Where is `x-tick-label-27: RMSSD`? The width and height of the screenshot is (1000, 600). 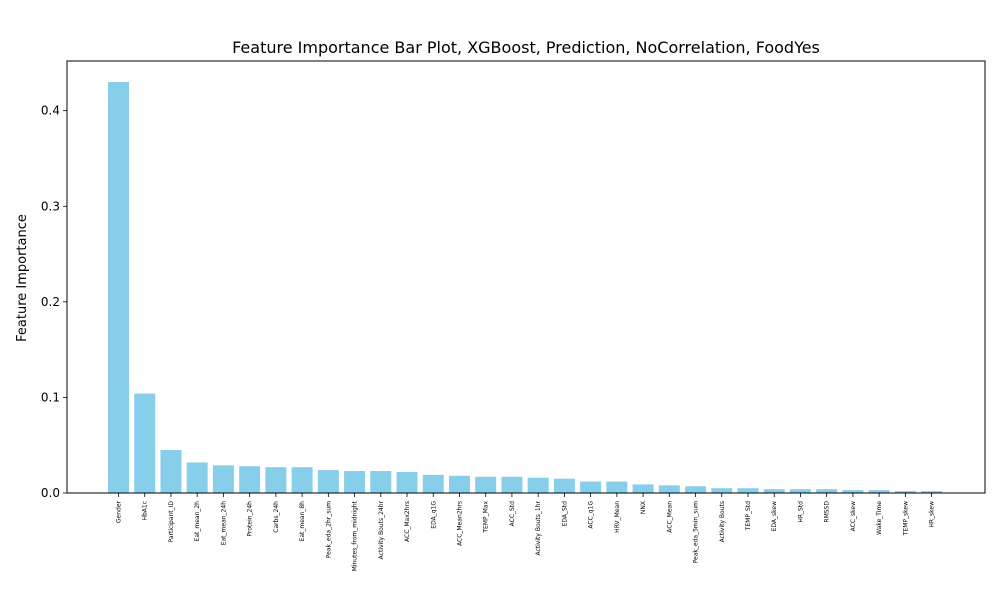
x-tick-label-27: RMSSD is located at coordinates (827, 512).